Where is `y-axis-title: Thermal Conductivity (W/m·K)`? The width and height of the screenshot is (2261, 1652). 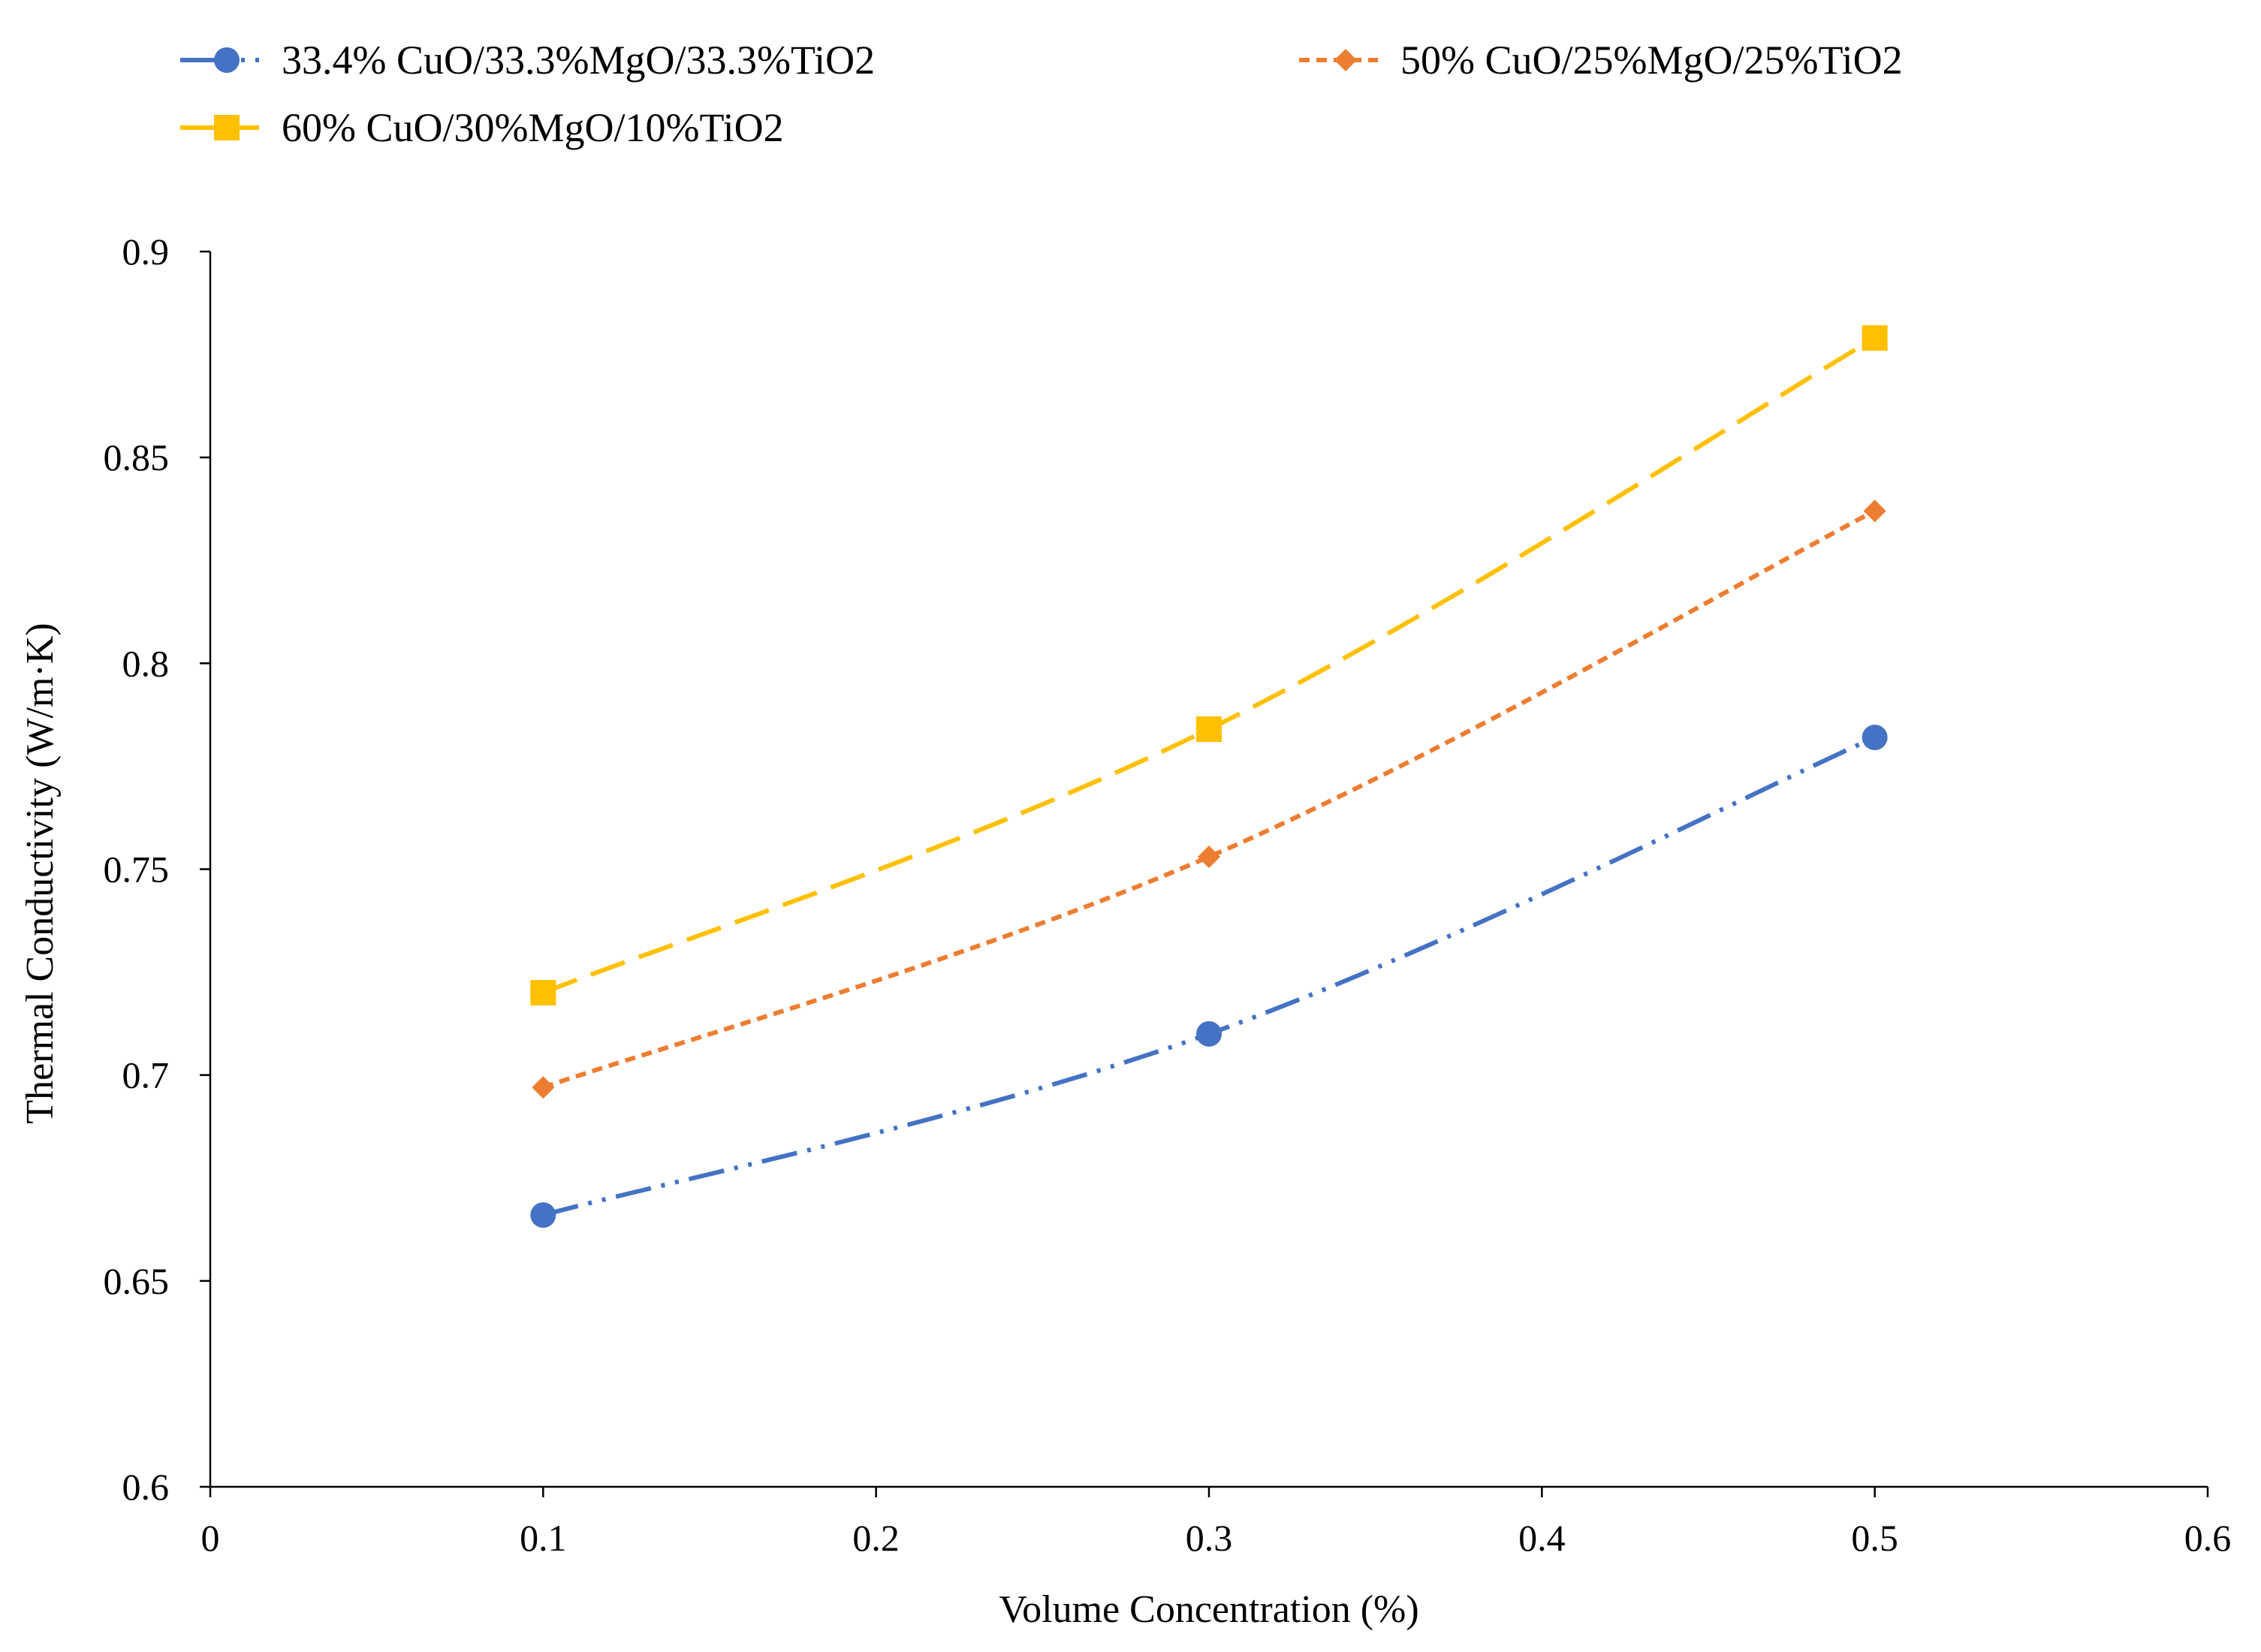 y-axis-title: Thermal Conductivity (W/m·K) is located at coordinates (40, 873).